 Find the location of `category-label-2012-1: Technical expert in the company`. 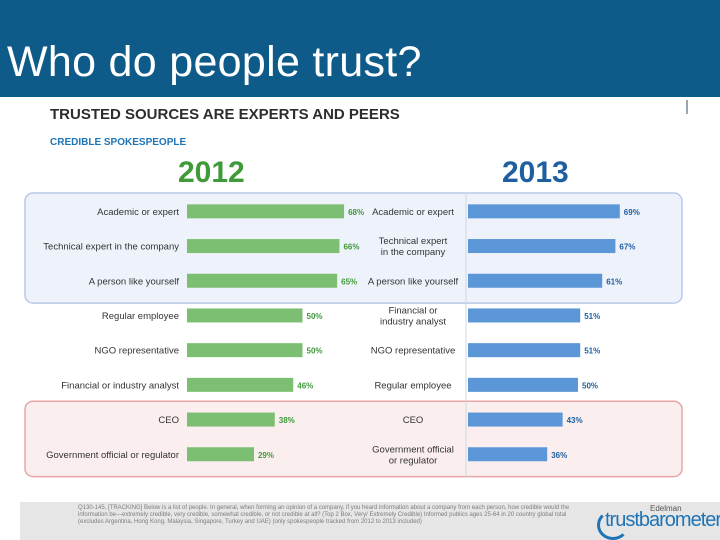

category-label-2012-1: Technical expert in the company is located at coordinates (111, 247).